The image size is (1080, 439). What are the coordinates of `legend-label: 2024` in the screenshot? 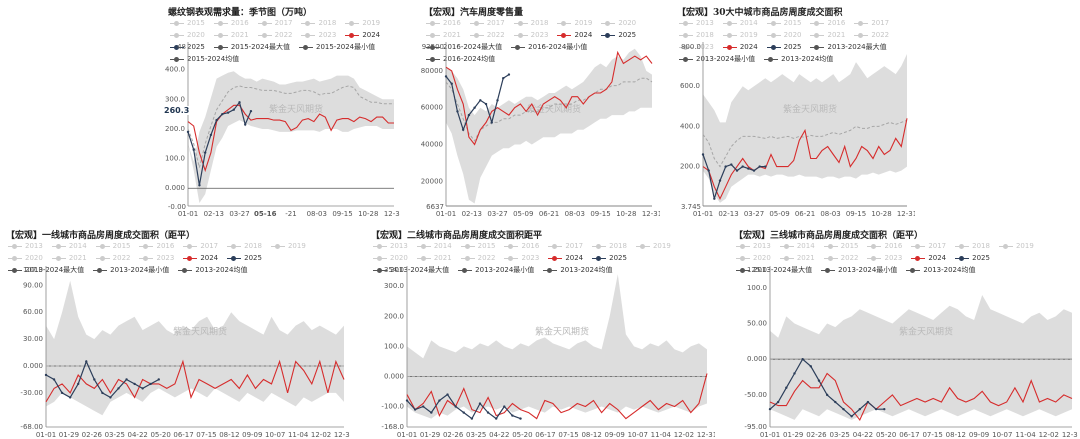 It's located at (748, 47).